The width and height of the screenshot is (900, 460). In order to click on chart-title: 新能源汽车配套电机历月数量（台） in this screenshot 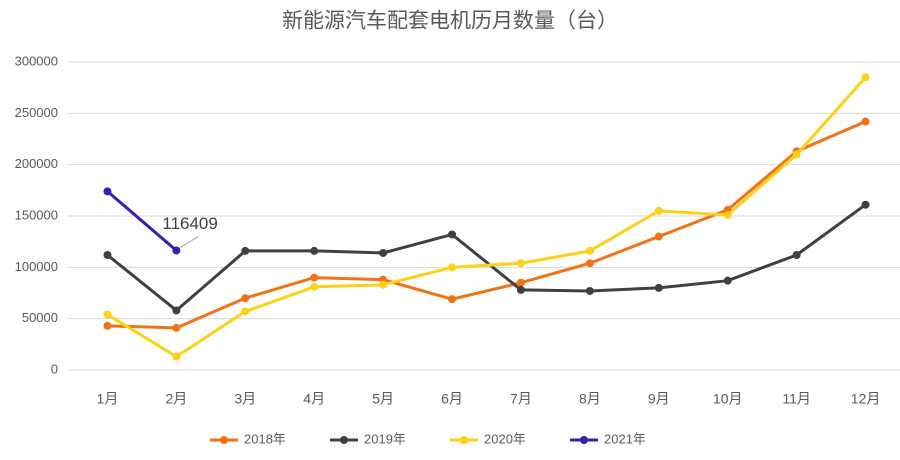, I will do `click(450, 21)`.